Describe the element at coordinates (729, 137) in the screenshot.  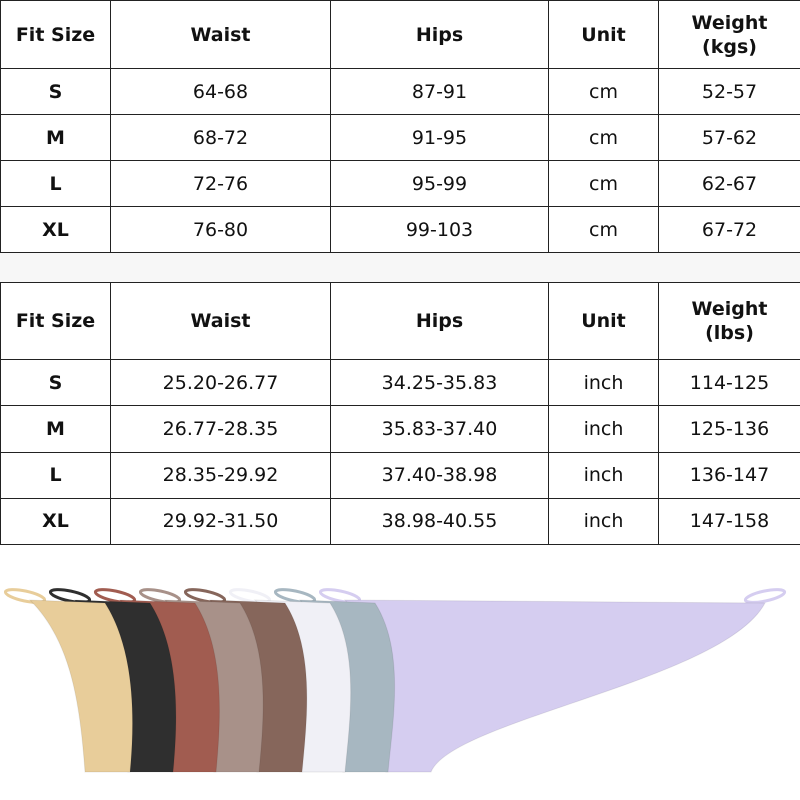
I see `cell-weight: 57-62` at that location.